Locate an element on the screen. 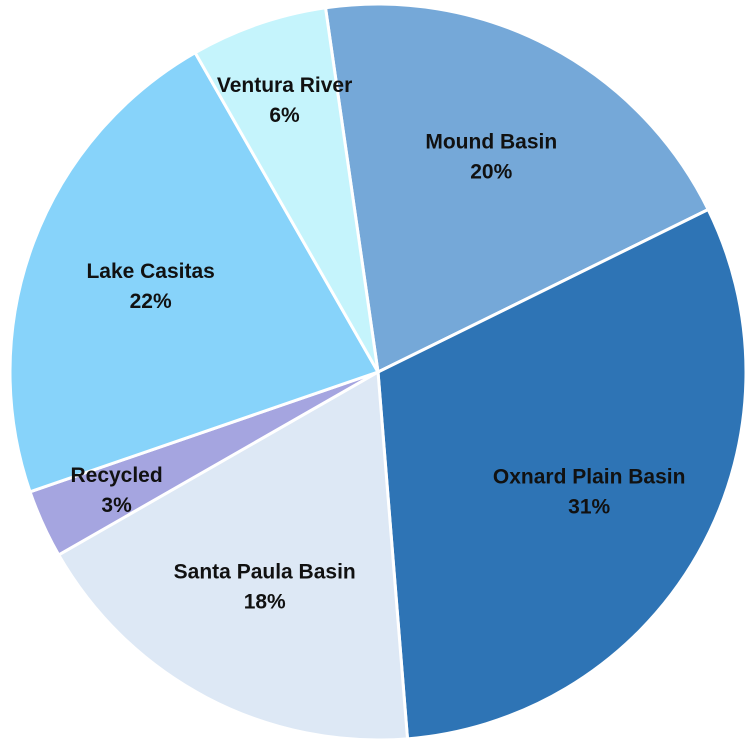  slice-value-label: 31% is located at coordinates (589, 507).